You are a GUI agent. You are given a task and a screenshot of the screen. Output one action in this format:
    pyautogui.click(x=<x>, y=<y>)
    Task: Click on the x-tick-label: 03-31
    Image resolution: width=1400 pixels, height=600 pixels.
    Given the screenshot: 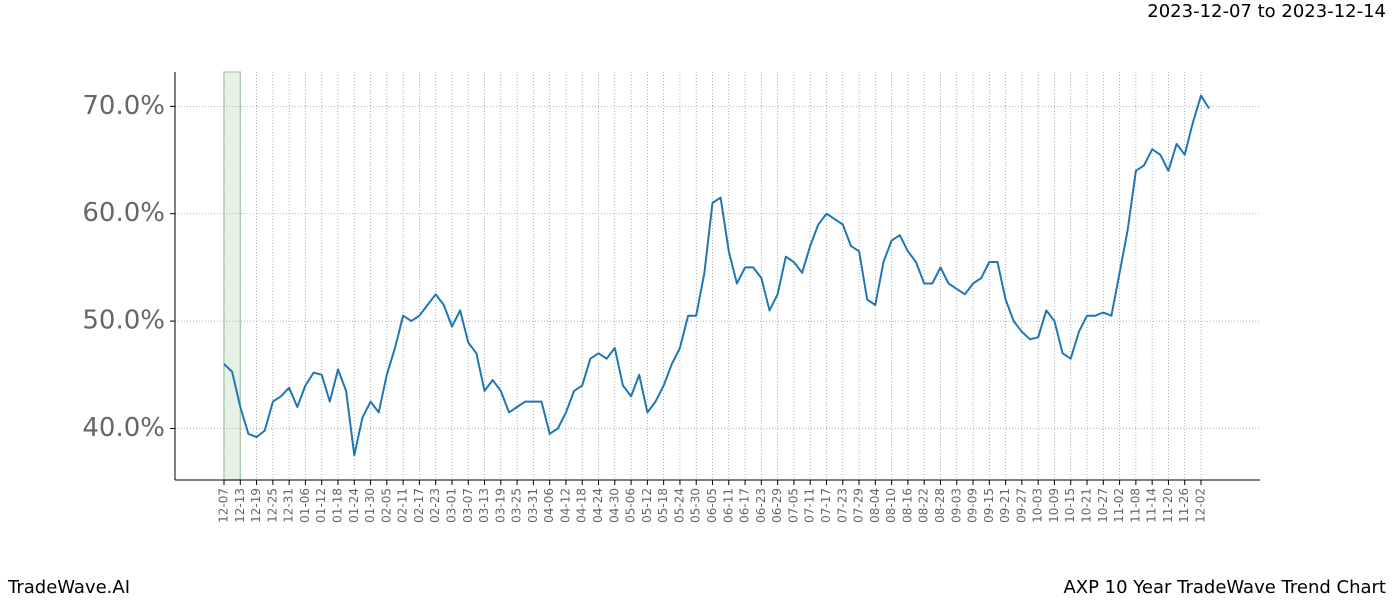 What is the action you would take?
    pyautogui.click(x=533, y=505)
    